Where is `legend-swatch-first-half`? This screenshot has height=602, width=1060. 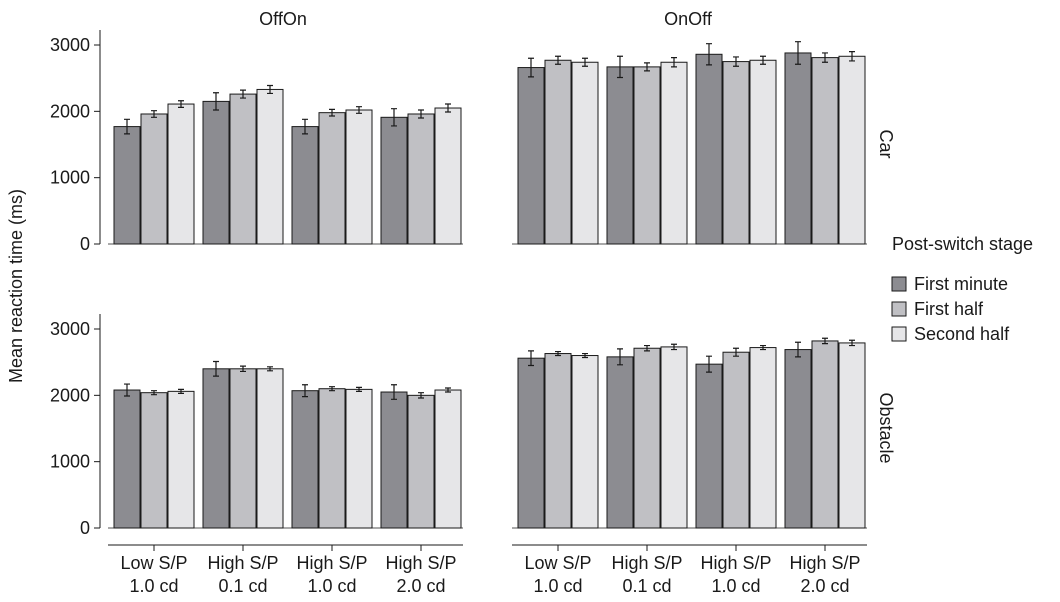
legend-swatch-first-half is located at coordinates (899, 309).